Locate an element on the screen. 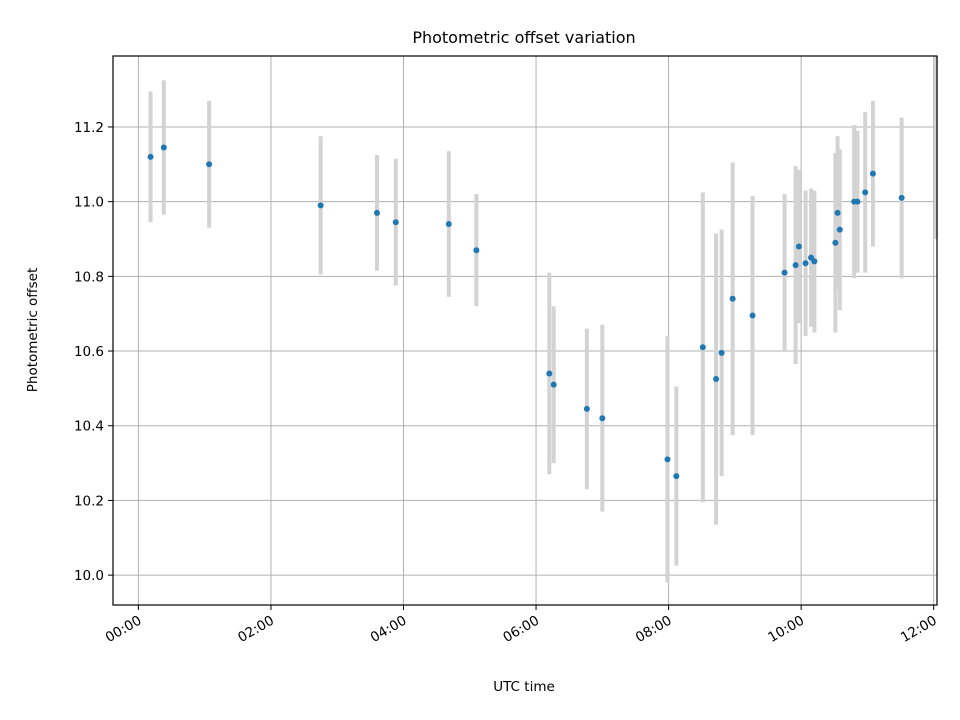  x-tick-label: 02:00 is located at coordinates (256, 629).